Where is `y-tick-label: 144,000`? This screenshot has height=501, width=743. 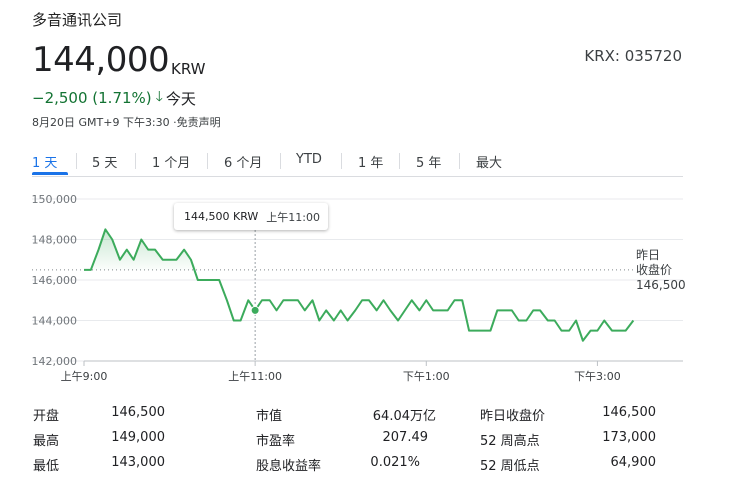 y-tick-label: 144,000 is located at coordinates (55, 321).